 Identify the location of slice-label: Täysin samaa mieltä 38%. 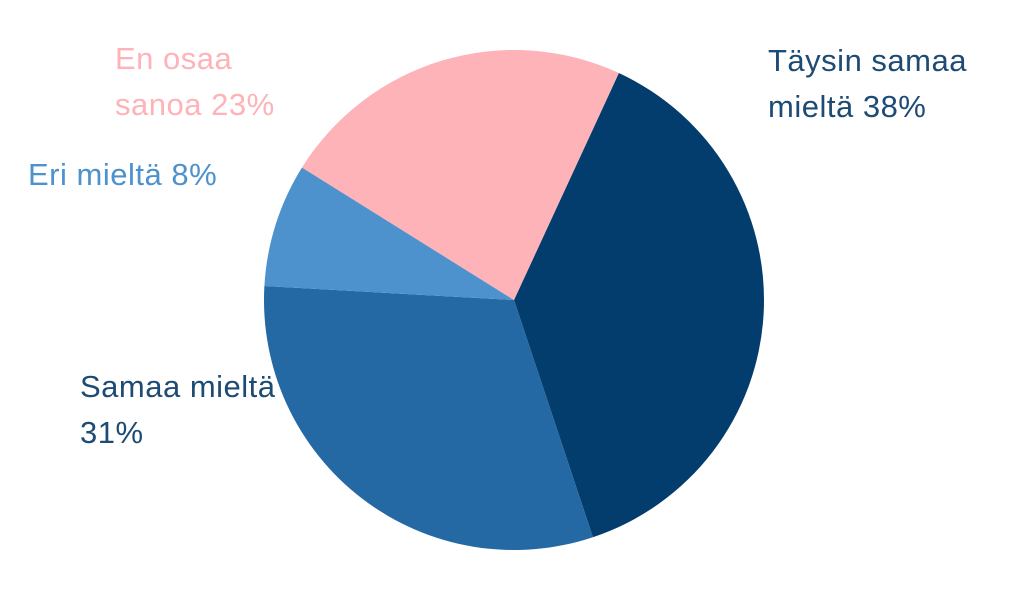
(868, 84).